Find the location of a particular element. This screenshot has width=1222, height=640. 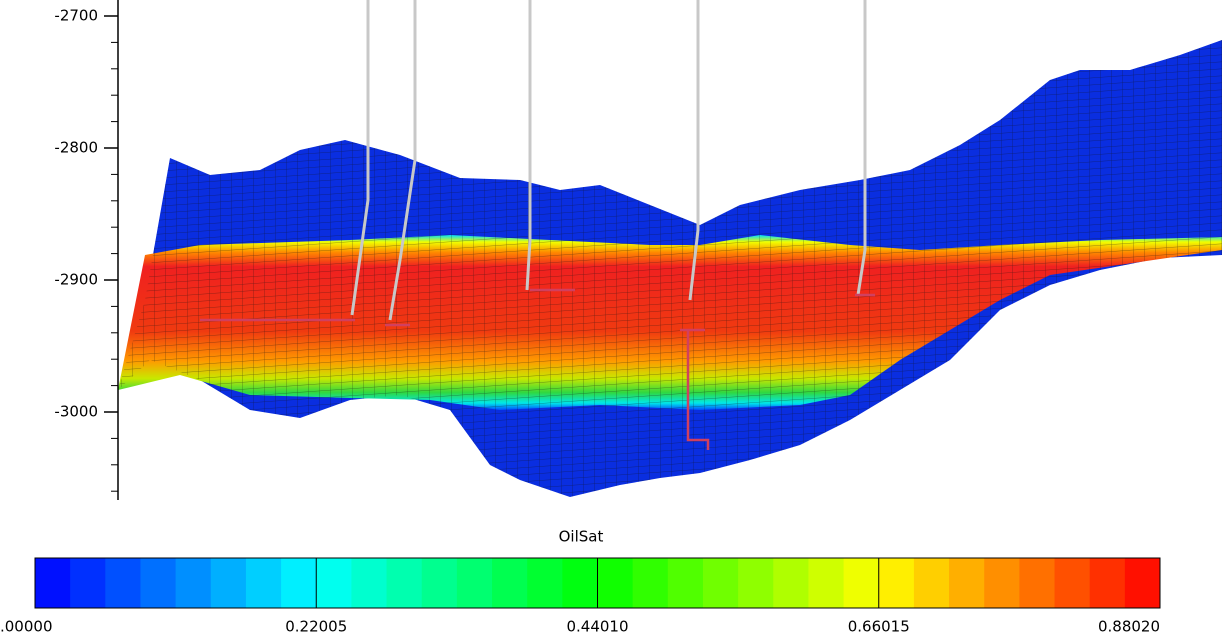

colorbar-label: 0.44010 is located at coordinates (597, 627).